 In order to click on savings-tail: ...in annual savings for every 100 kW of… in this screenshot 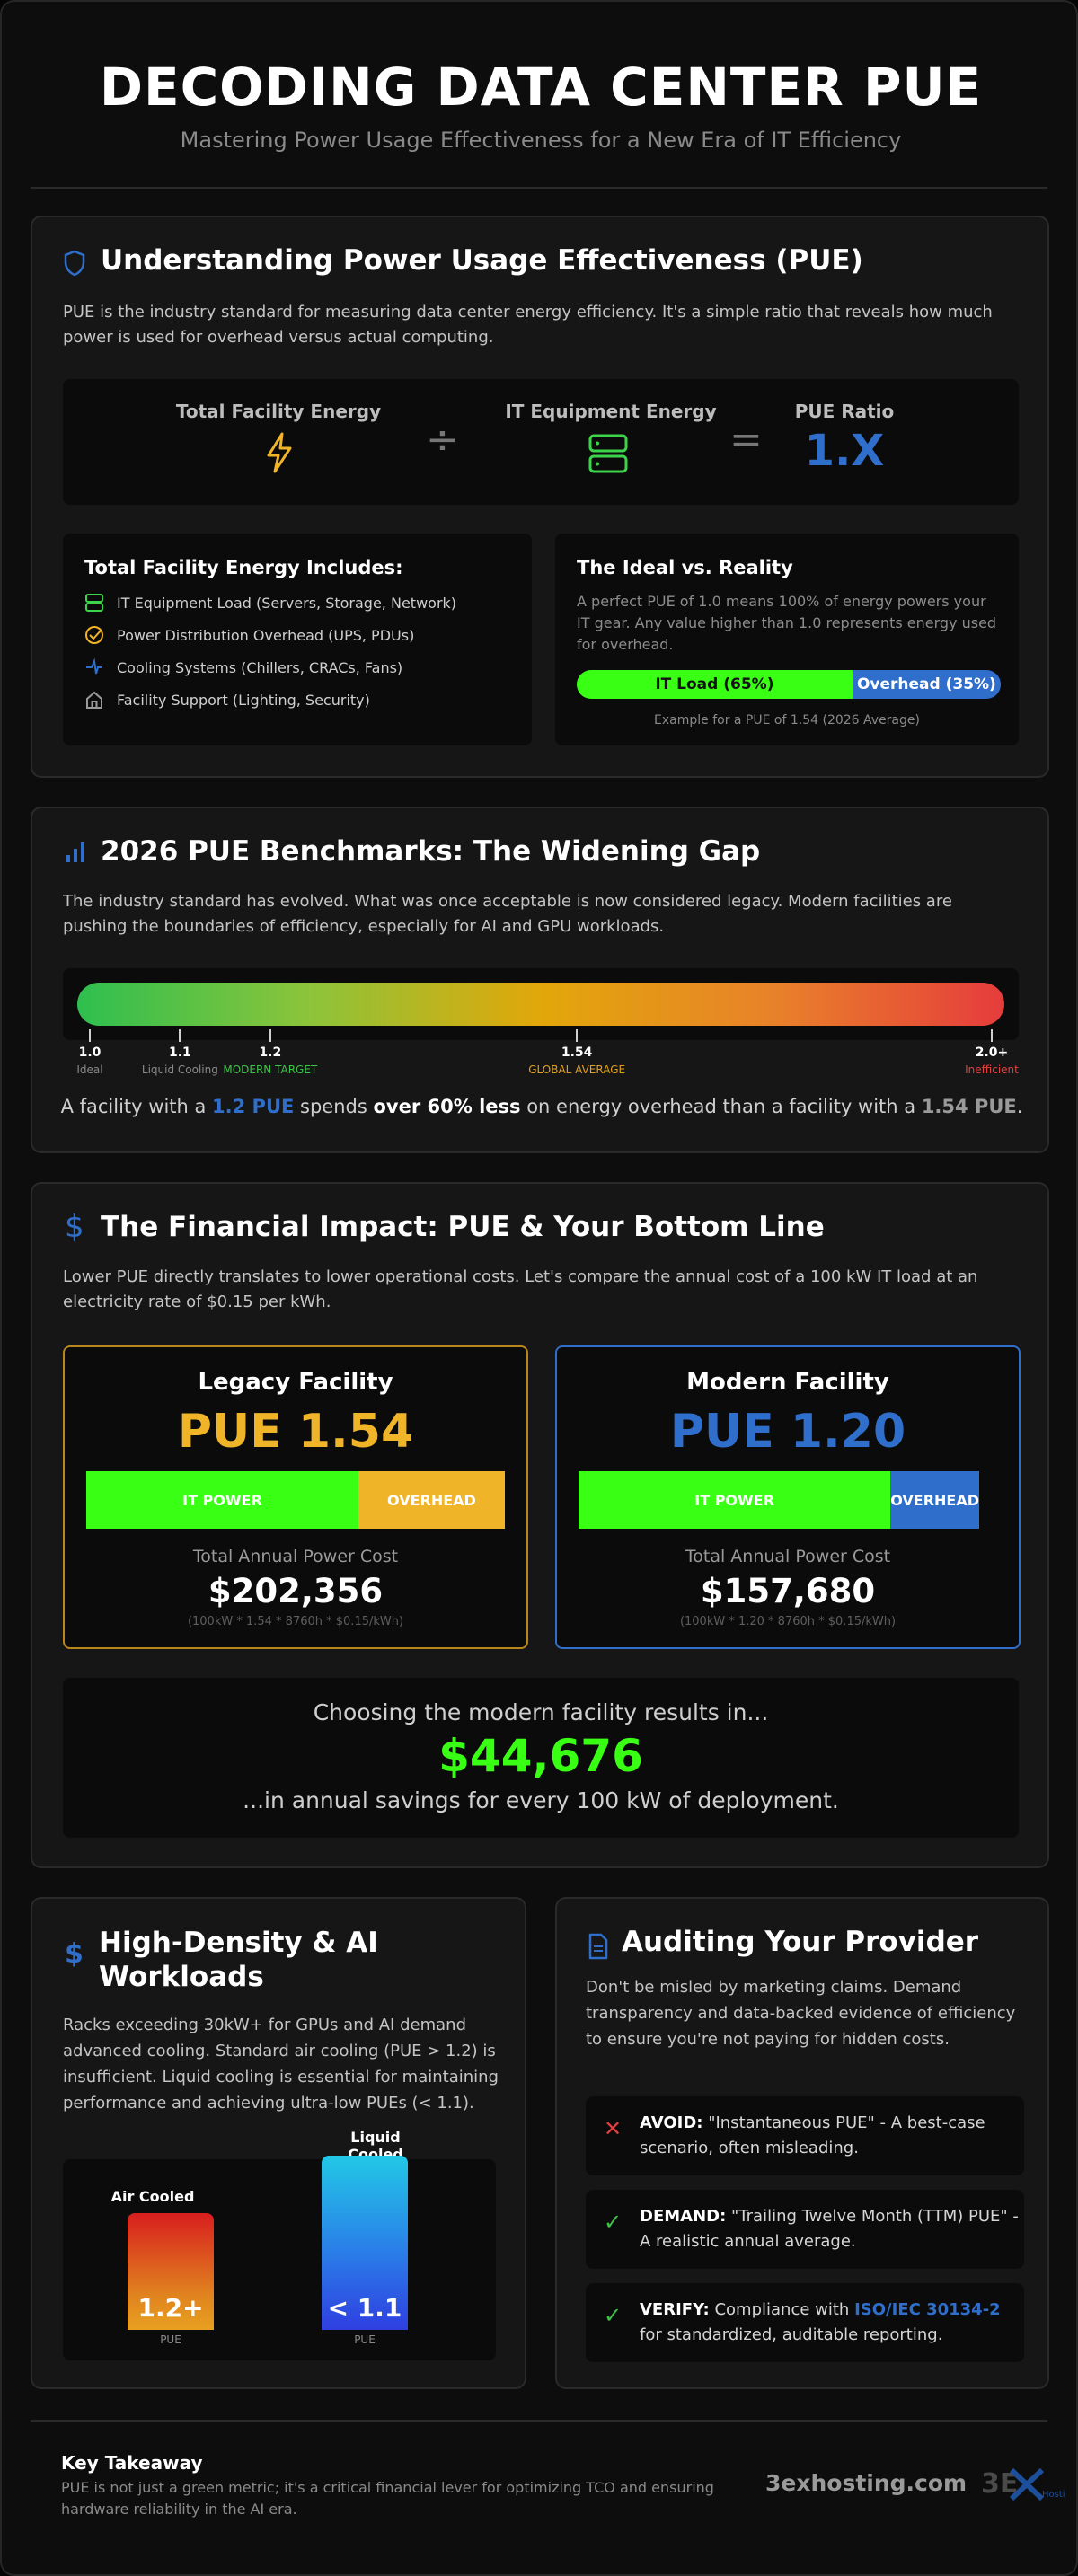, I will do `click(541, 1800)`.